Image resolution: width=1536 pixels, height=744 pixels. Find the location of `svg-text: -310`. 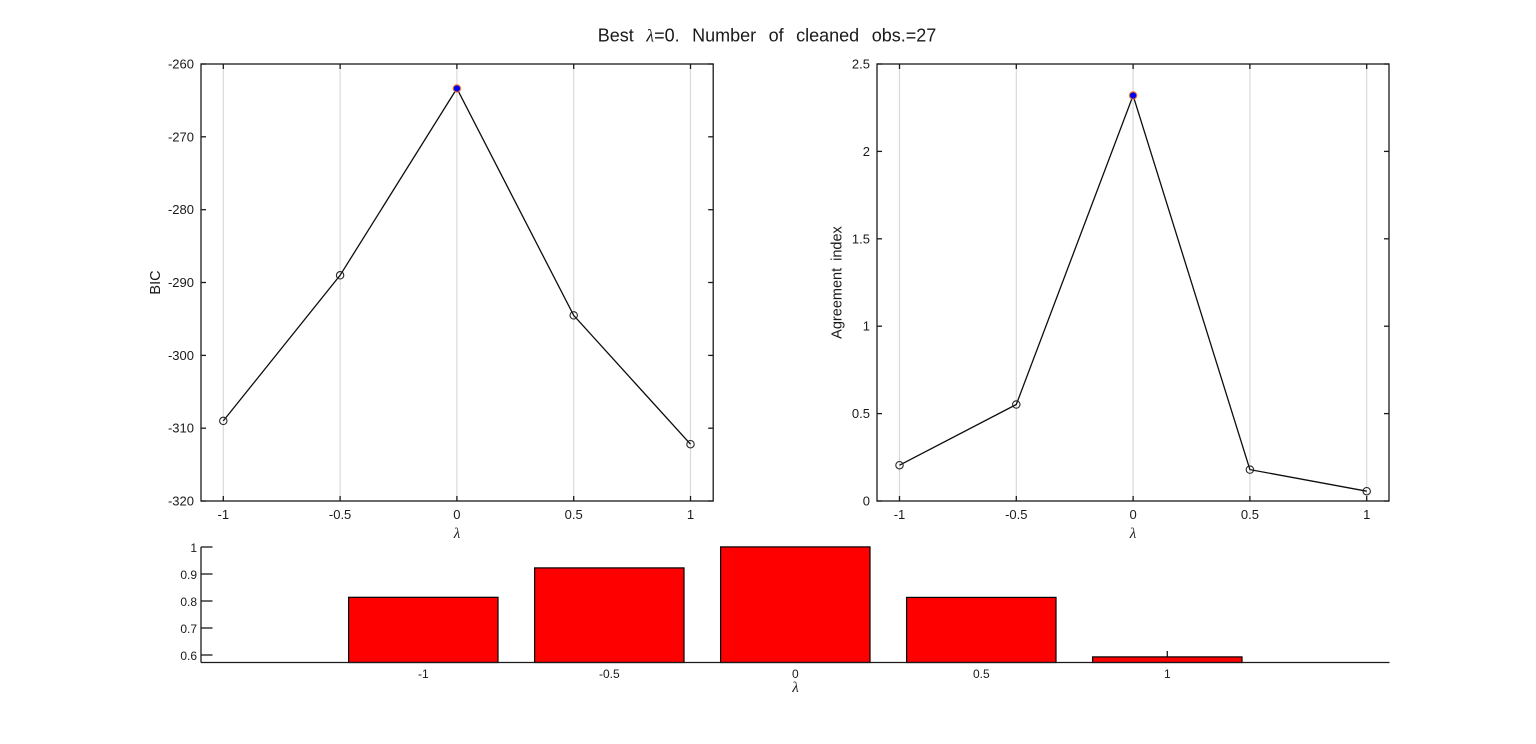

svg-text: -310 is located at coordinates (181, 428).